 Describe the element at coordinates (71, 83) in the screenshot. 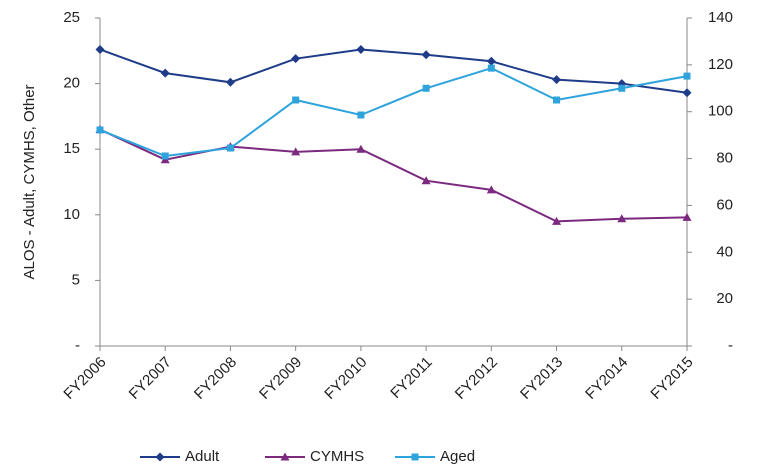

I see `y-tick-label: 20` at that location.